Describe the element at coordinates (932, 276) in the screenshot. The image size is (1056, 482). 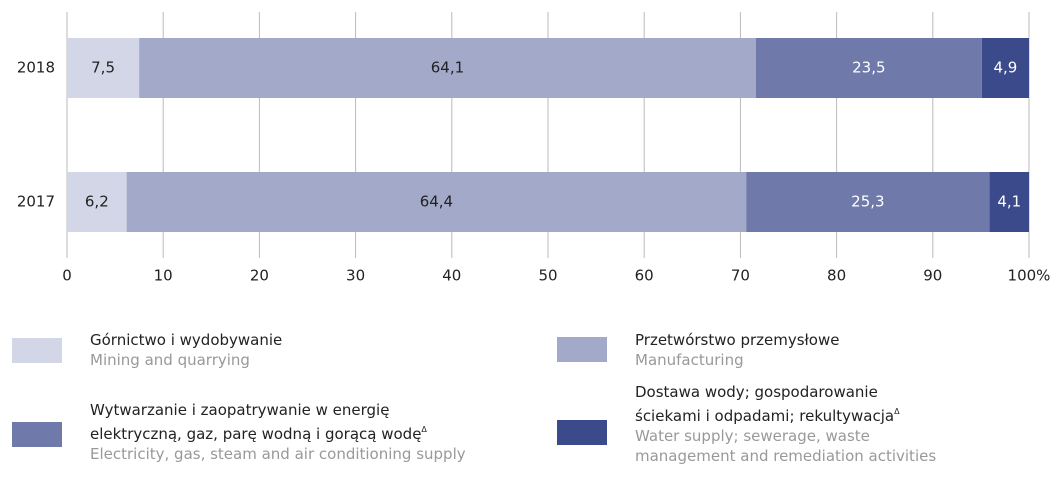
I see `x-tick-label: 90` at that location.